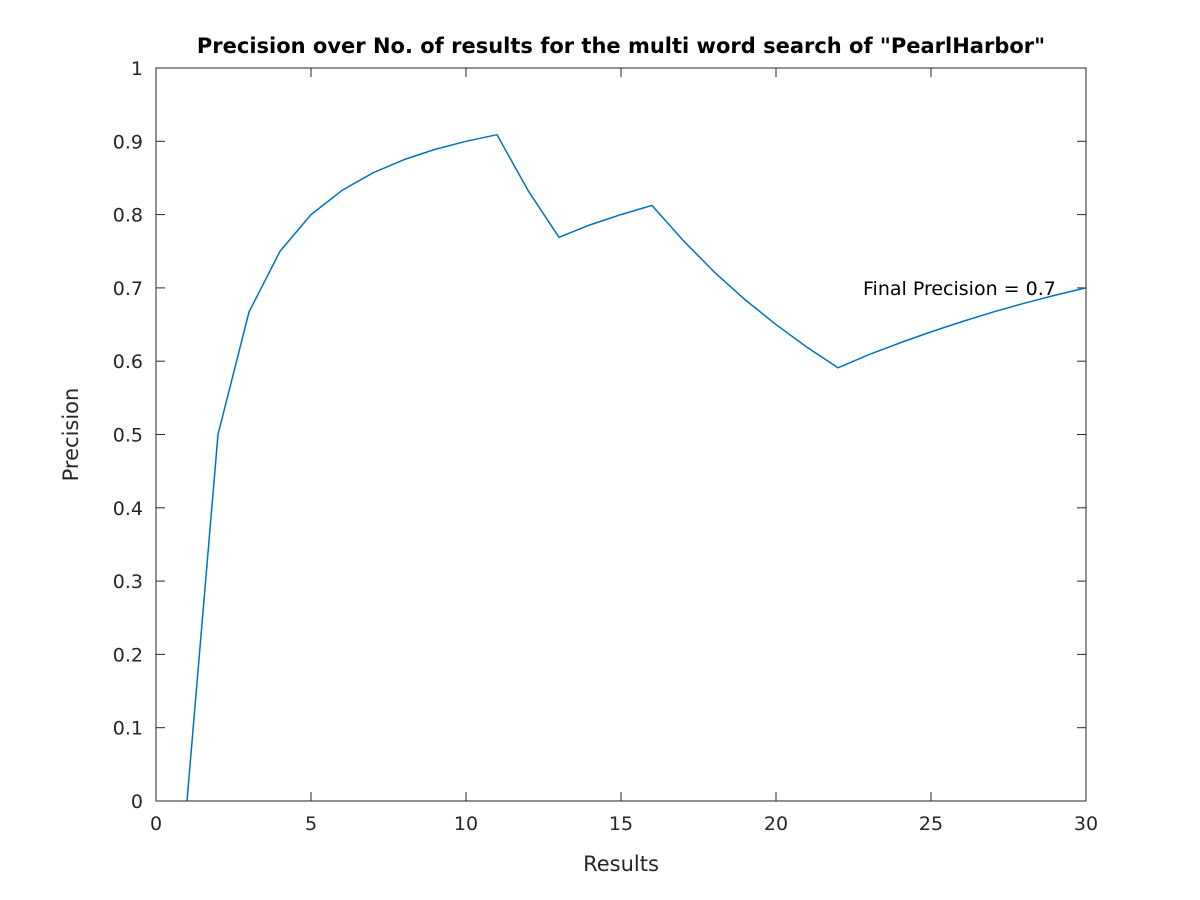  Describe the element at coordinates (137, 69) in the screenshot. I see `y-tick-label: 1` at that location.